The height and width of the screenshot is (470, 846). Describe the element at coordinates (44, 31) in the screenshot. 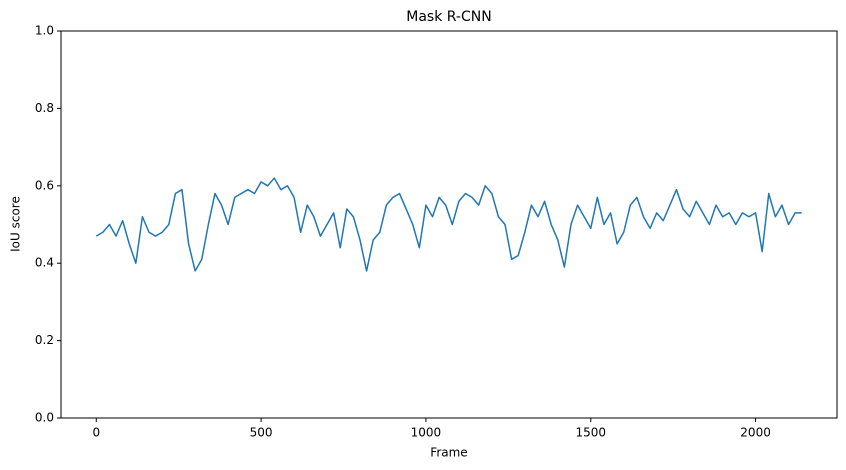

I see `y-tick-label: 1.0` at that location.